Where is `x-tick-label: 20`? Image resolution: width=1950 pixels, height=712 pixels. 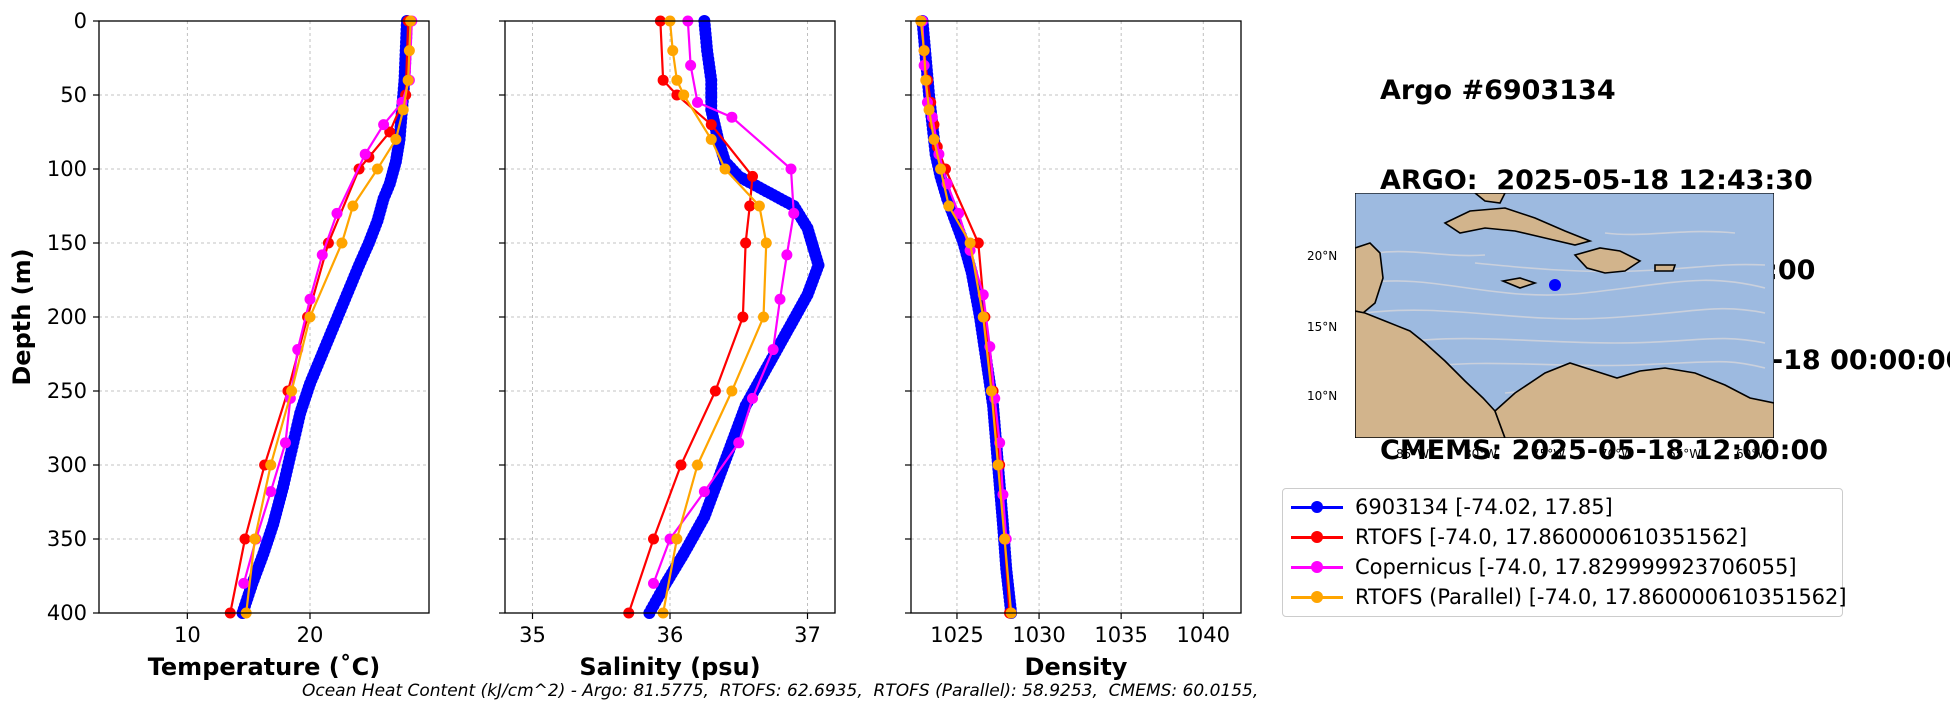 x-tick-label: 20 is located at coordinates (310, 635).